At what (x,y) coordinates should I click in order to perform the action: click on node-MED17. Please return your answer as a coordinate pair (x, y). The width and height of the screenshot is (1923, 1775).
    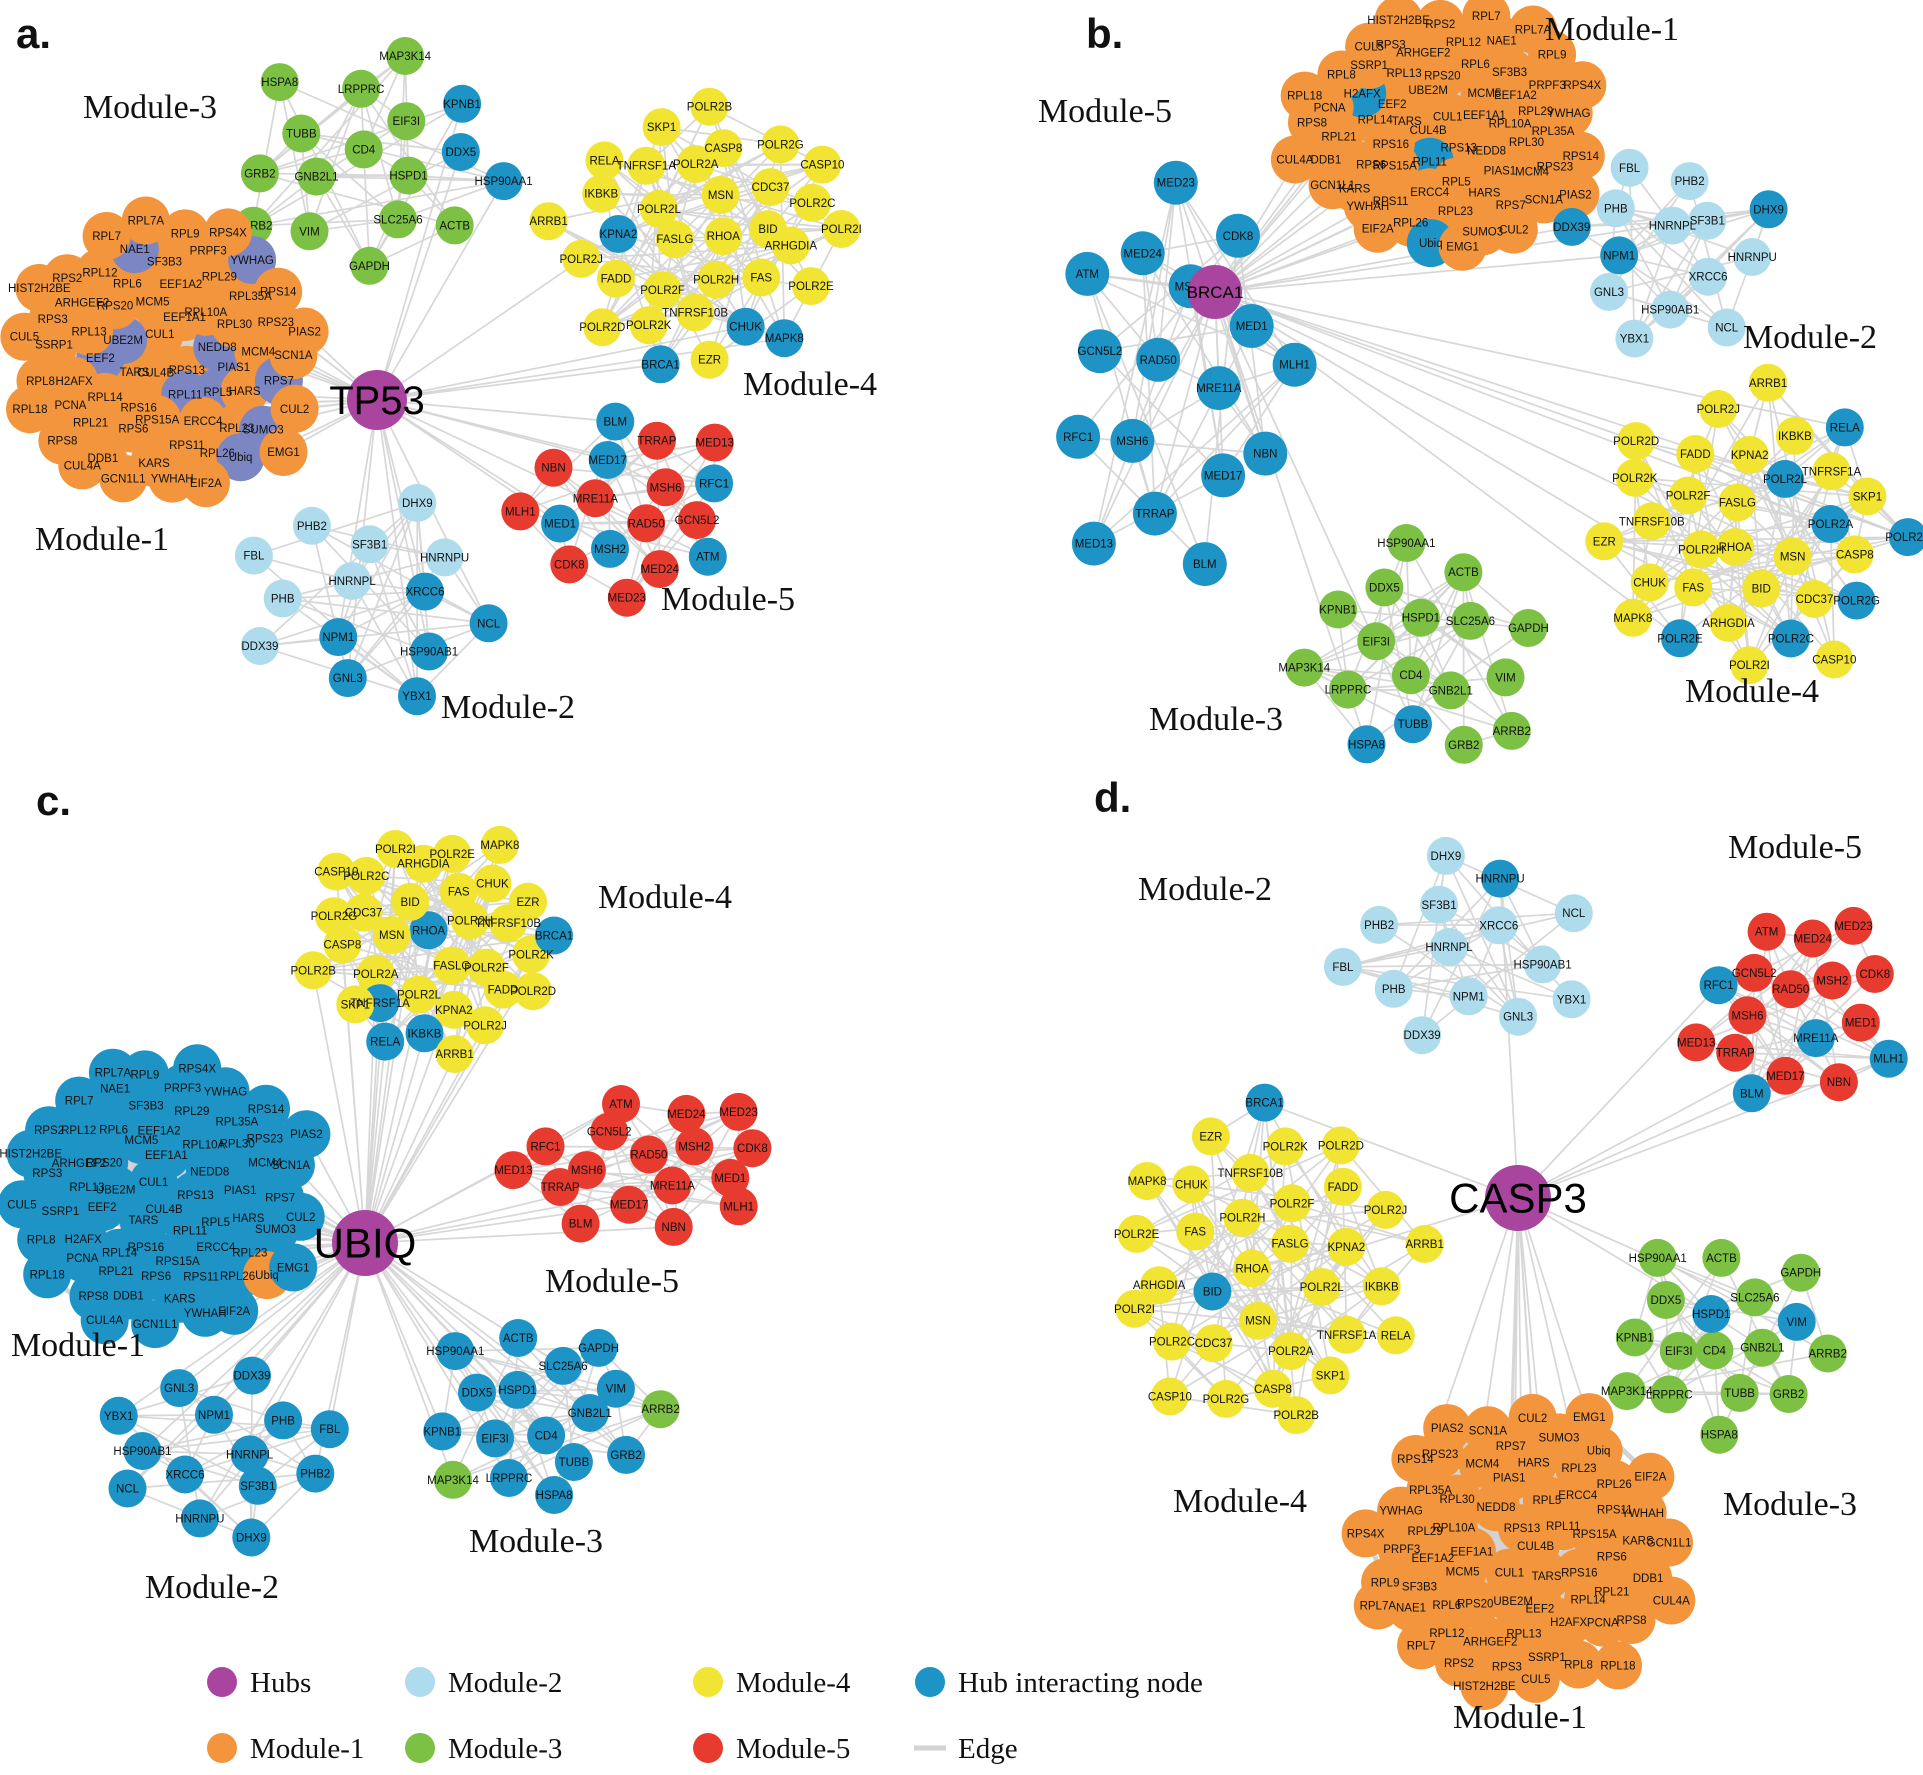
    Looking at the image, I should click on (629, 1204).